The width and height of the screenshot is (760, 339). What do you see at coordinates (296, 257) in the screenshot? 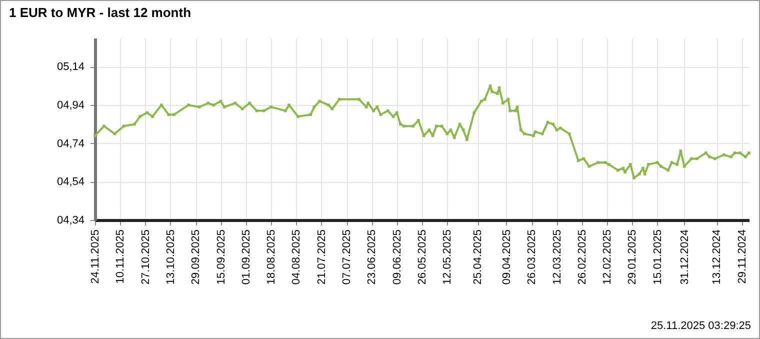
I see `x-tick-label: 04.08.2025` at bounding box center [296, 257].